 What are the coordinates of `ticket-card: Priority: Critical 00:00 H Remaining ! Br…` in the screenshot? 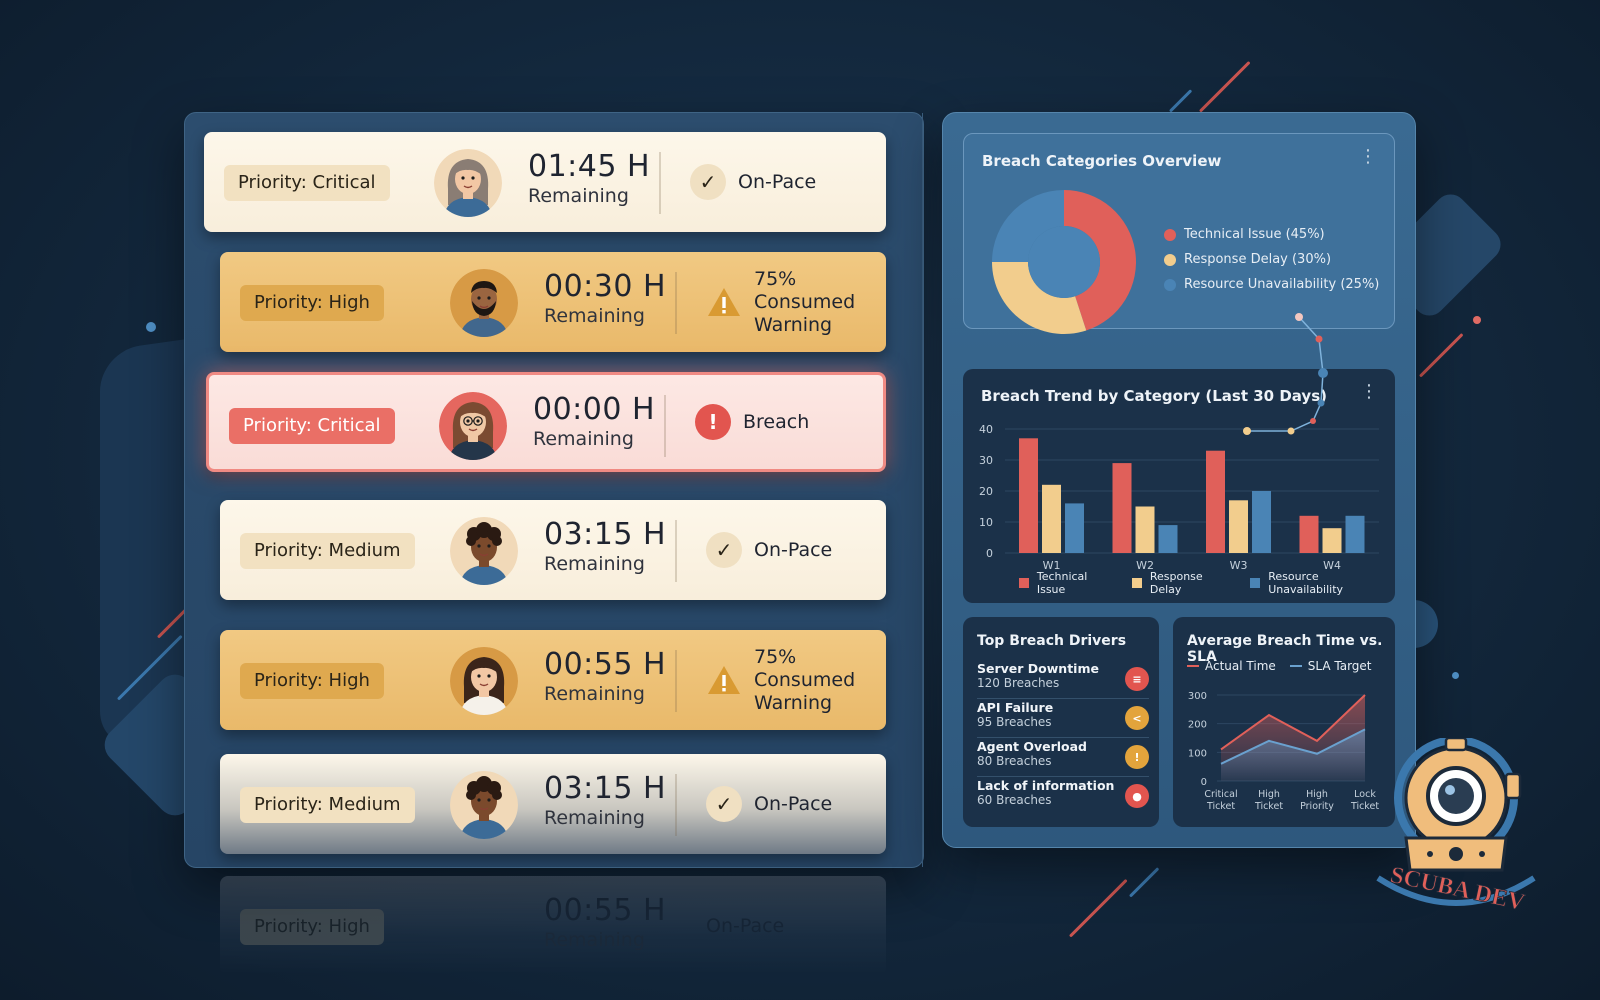 It's located at (546, 422).